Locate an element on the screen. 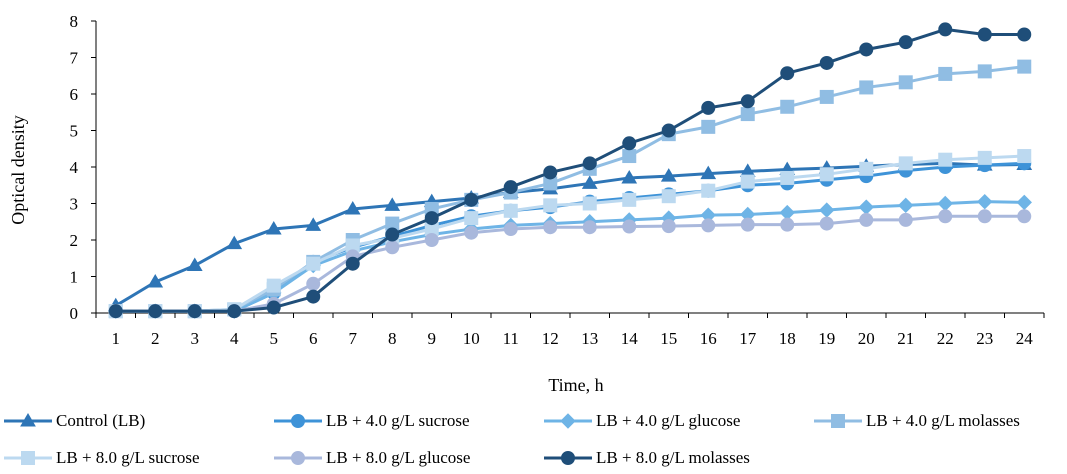 The width and height of the screenshot is (1067, 474). y-tick-label: 0 is located at coordinates (74, 313).